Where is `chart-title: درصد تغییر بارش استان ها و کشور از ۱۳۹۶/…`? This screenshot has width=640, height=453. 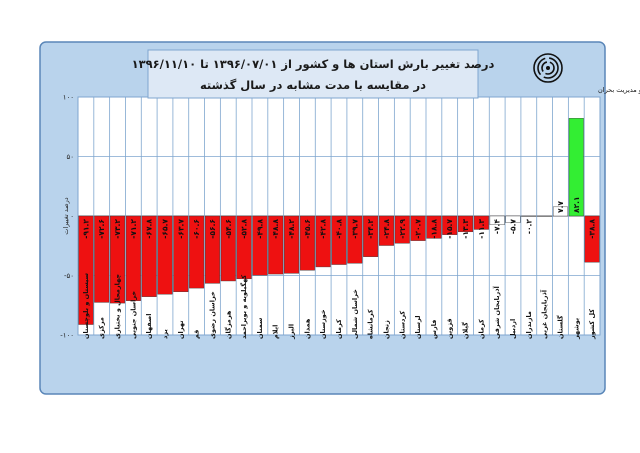
chart-title: درصد تغییر بارش استان ها و کشور از ۱۳۹۶/… is located at coordinates (313, 64).